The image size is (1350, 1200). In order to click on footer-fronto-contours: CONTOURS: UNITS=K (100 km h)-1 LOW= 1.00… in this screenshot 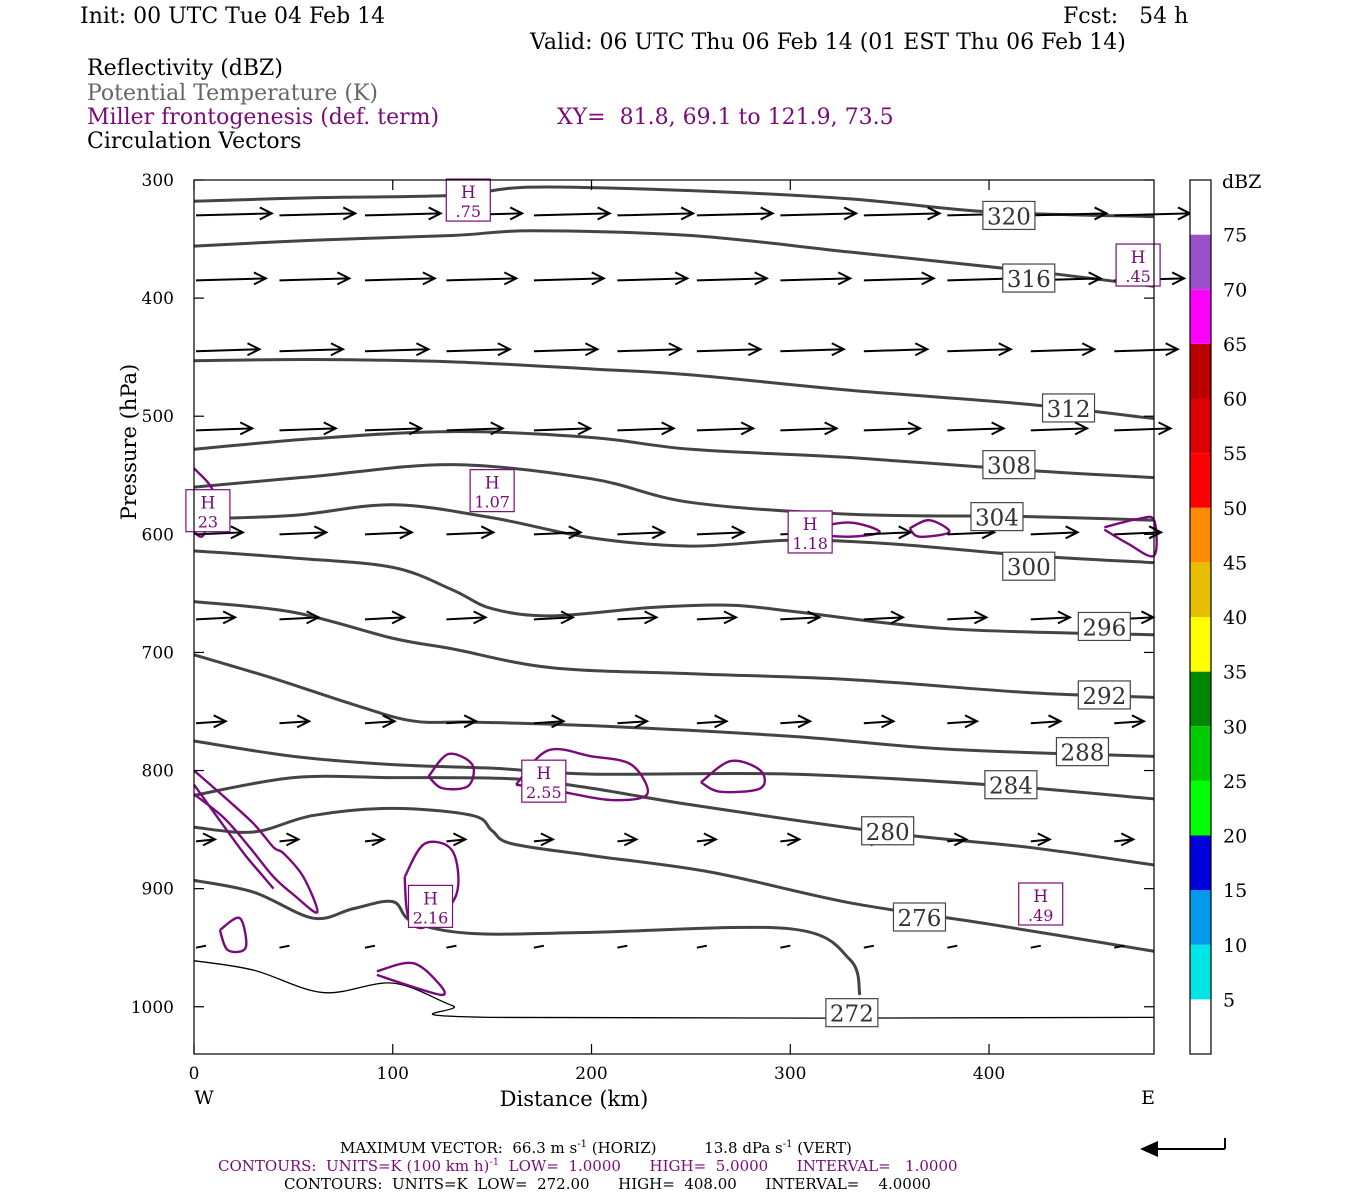, I will do `click(588, 1166)`.